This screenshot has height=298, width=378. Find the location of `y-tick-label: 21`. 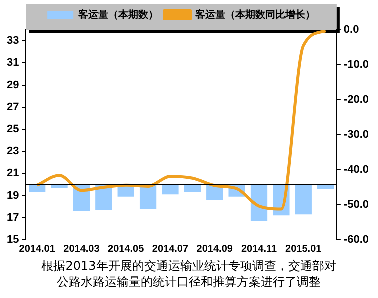

y-tick-label: 21 is located at coordinates (13, 174).